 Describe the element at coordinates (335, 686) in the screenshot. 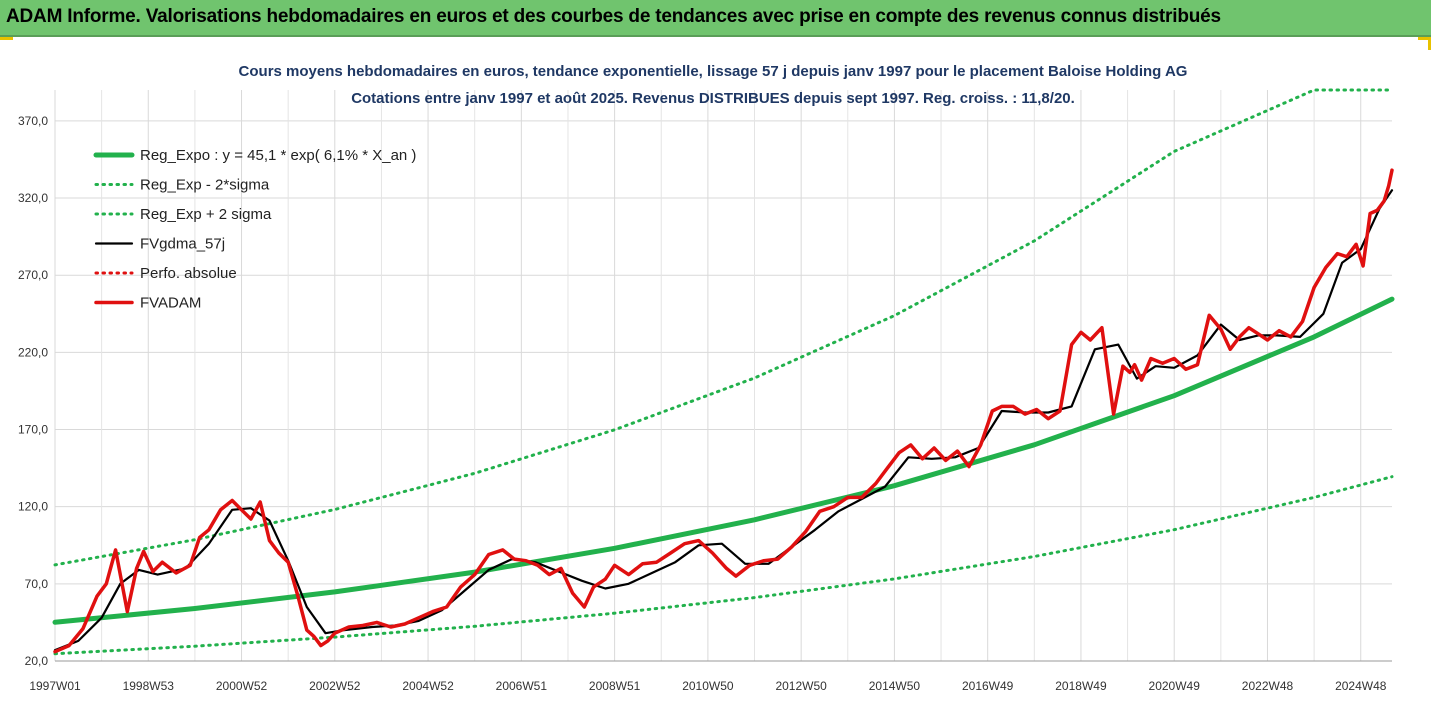

I see `x-tick-label: 2002W52` at that location.